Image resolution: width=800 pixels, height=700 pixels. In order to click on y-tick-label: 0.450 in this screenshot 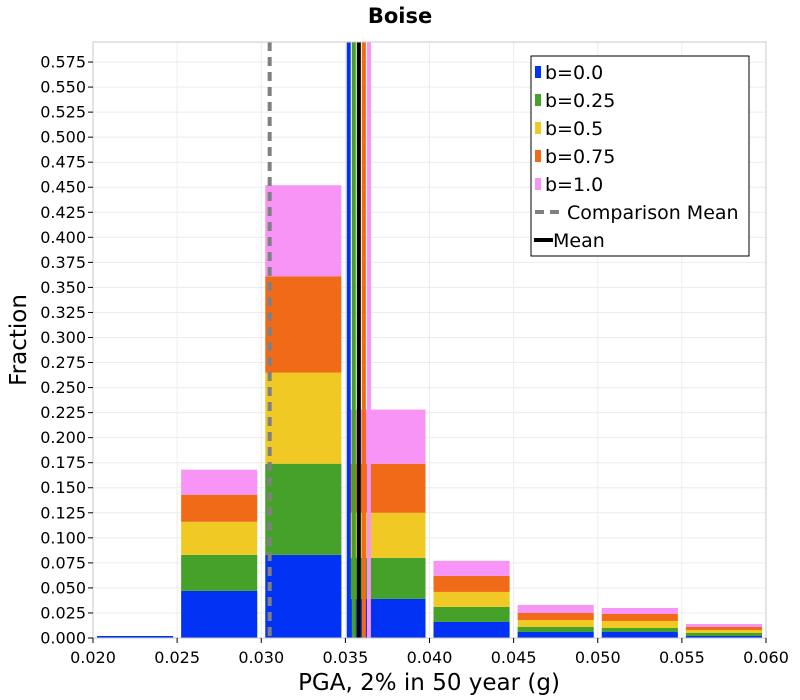, I will do `click(63, 187)`.